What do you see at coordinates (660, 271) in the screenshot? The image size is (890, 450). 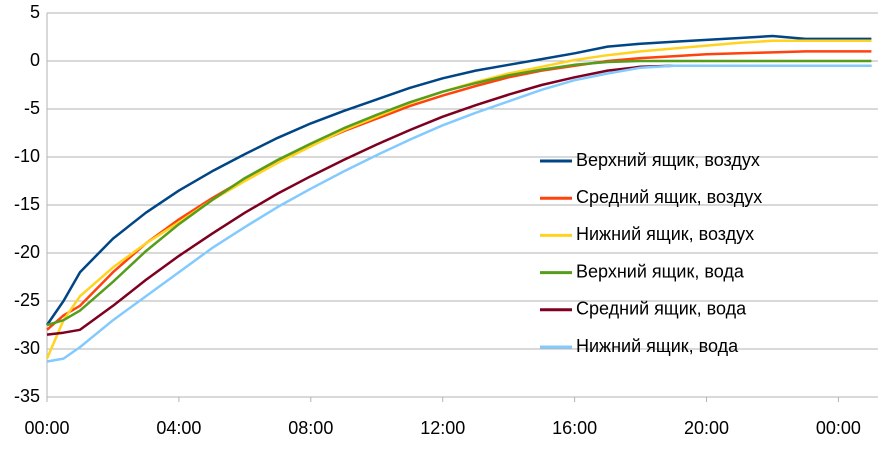 I see `legend-label: Верхний ящик, вода` at bounding box center [660, 271].